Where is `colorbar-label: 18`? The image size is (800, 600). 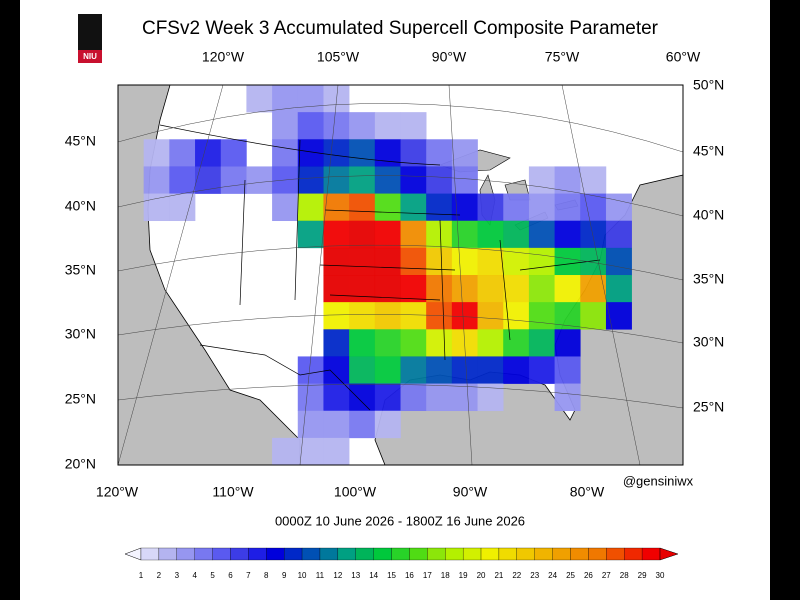 colorbar-label: 18 is located at coordinates (445, 575).